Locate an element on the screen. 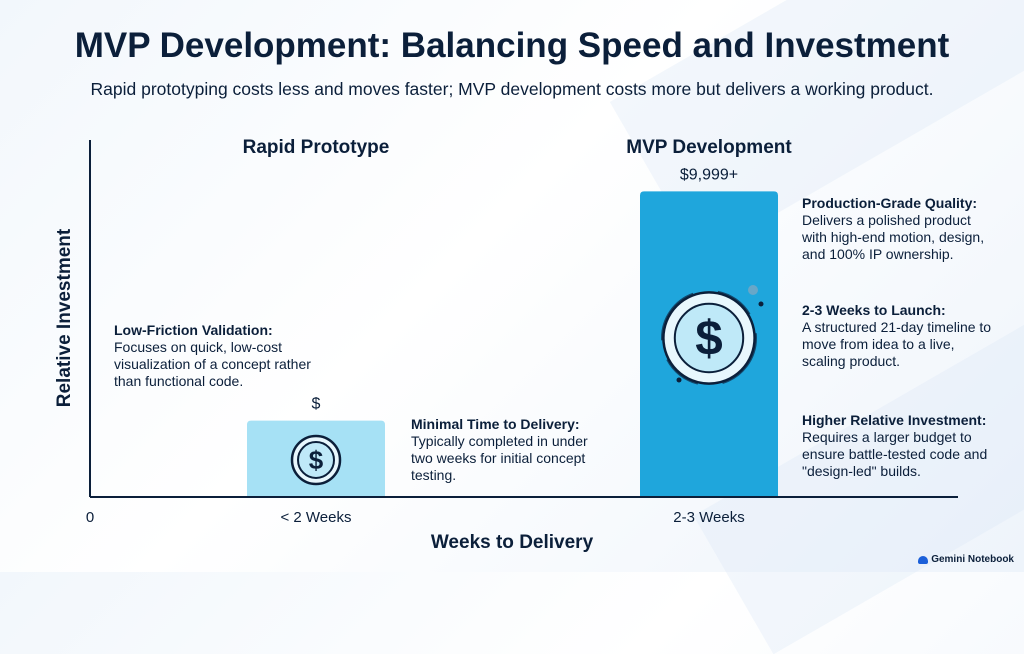 The image size is (1024, 654). brand-name: Gemini Notebook is located at coordinates (972, 559).